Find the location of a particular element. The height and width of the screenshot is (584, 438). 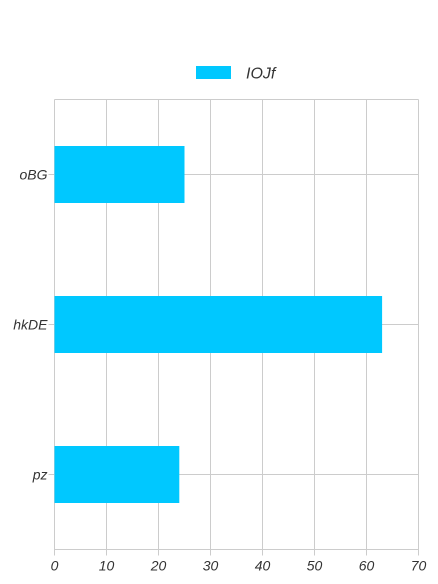

category-label-pz: pz is located at coordinates (40, 475).